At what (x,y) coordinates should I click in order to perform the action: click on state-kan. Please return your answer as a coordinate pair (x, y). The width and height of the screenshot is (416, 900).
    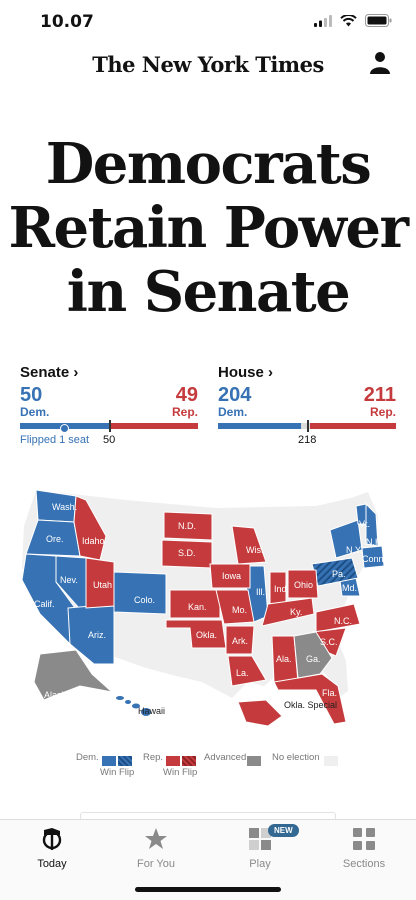
    Looking at the image, I should click on (195, 604).